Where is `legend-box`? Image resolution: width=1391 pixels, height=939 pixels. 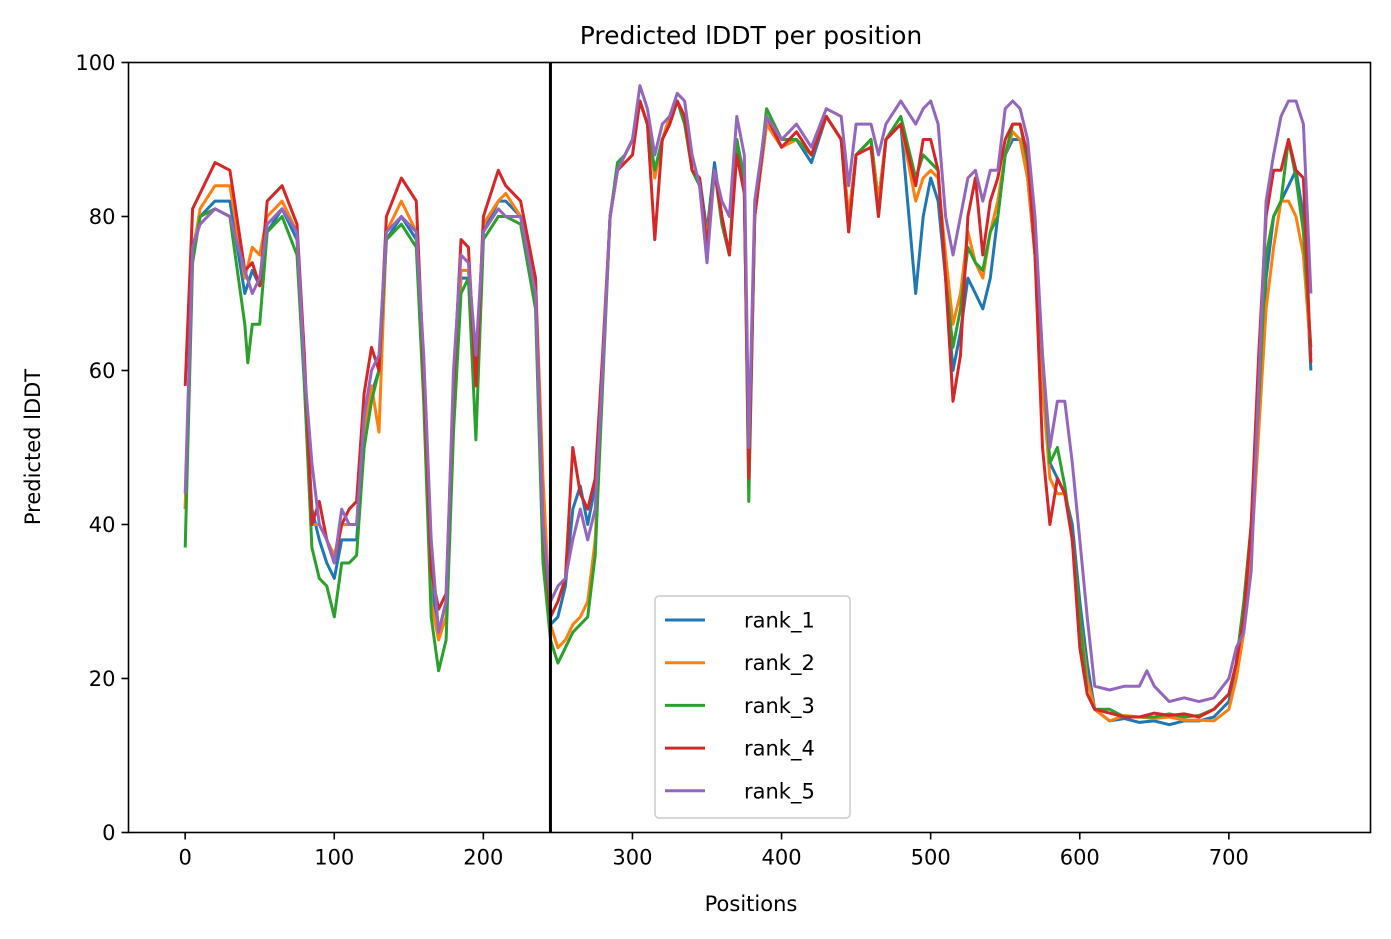
legend-box is located at coordinates (752, 707).